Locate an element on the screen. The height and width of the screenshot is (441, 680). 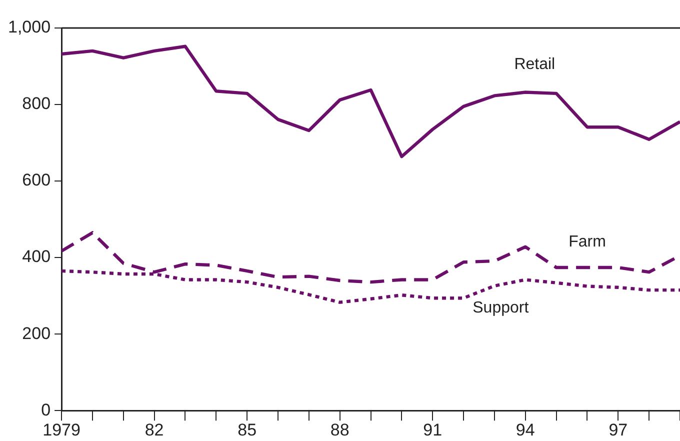
y-tick-label: 400 is located at coordinates (36, 256).